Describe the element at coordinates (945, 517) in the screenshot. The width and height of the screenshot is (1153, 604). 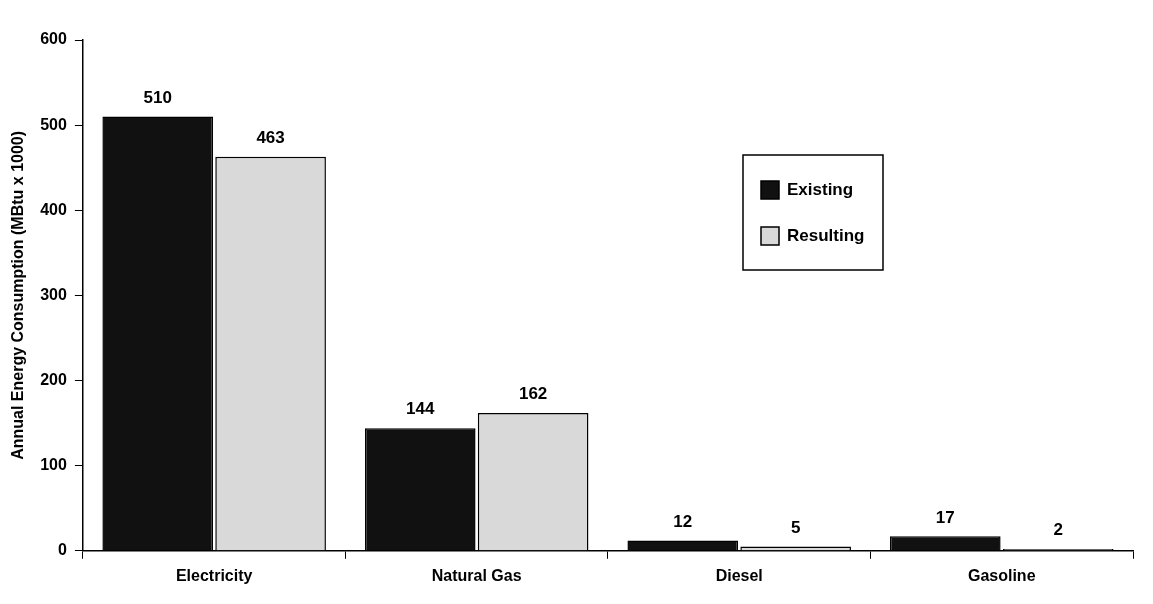
I see `data-label: 17` at that location.